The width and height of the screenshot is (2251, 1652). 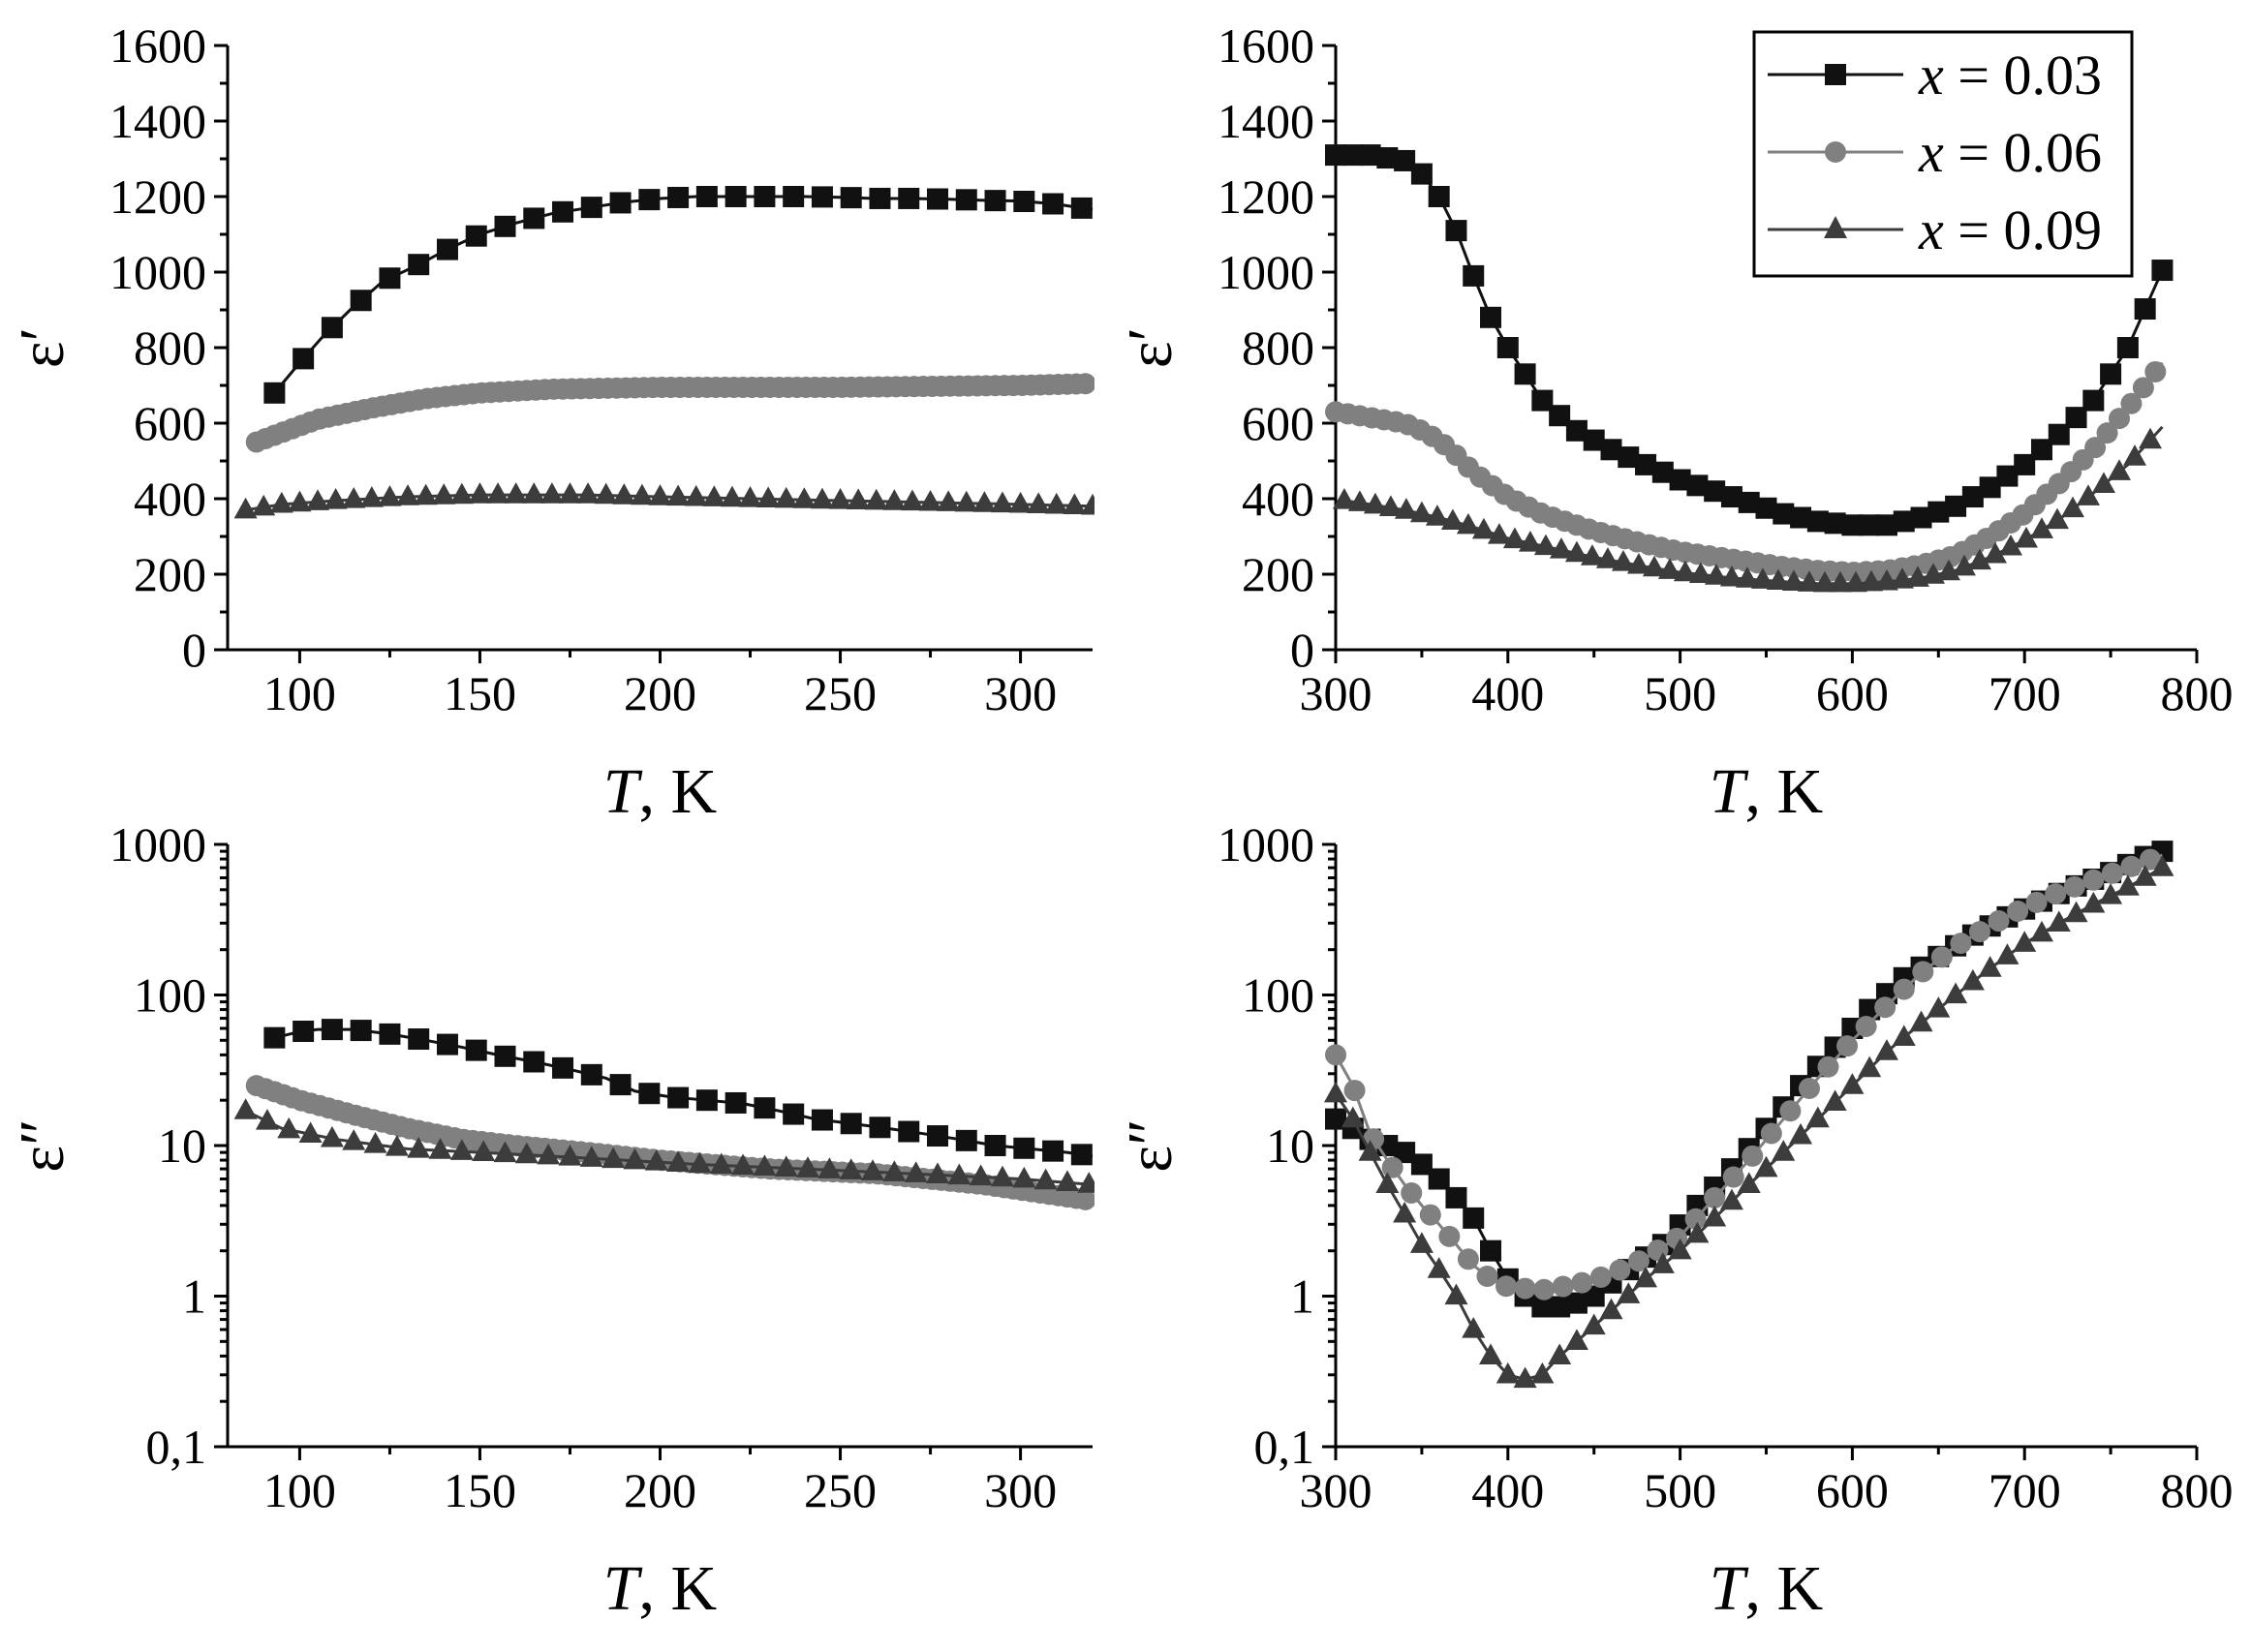 What do you see at coordinates (299, 693) in the screenshot?
I see `x-tick-label: 100` at bounding box center [299, 693].